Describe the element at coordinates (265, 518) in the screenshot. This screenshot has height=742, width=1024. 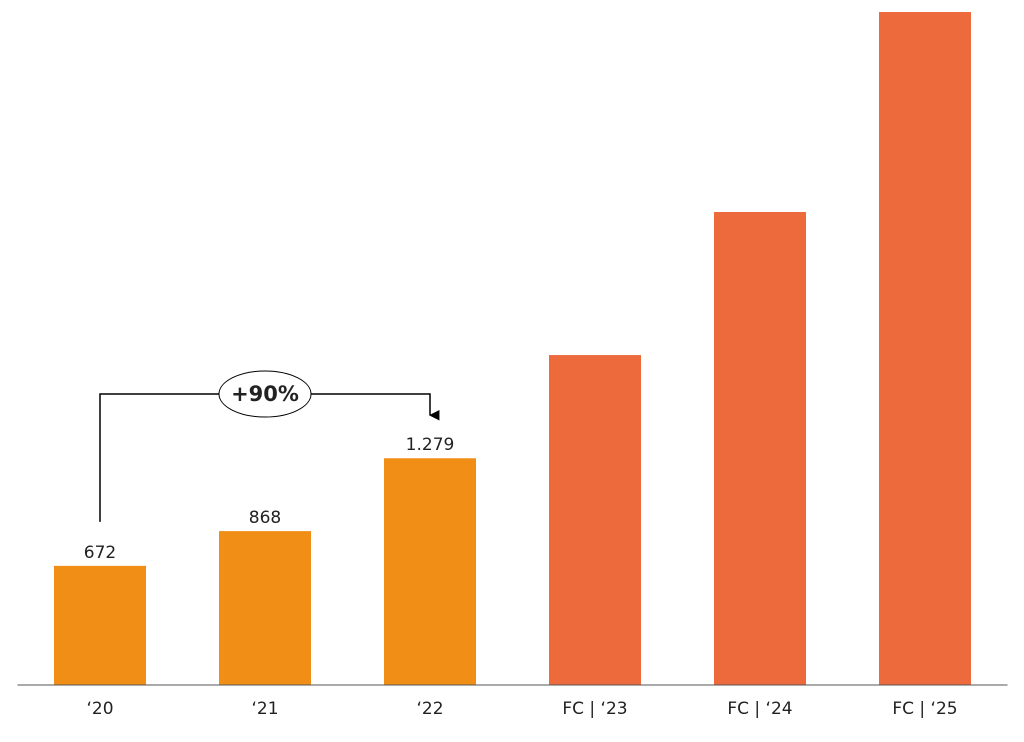
I see `value-label: 868` at that location.